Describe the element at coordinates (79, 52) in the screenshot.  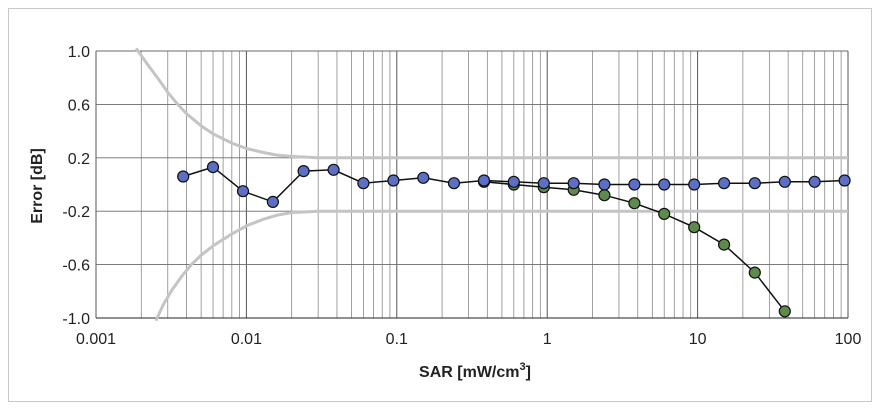
I see `y-tick-label: 1.0` at that location.